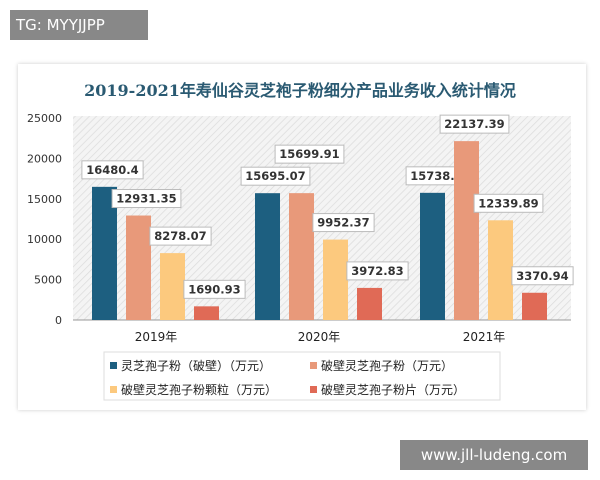 The width and height of the screenshot is (600, 480). What do you see at coordinates (199, 389) in the screenshot?
I see `legend-label: 破壁灵芝孢子粉颗粒（万元）` at bounding box center [199, 389].